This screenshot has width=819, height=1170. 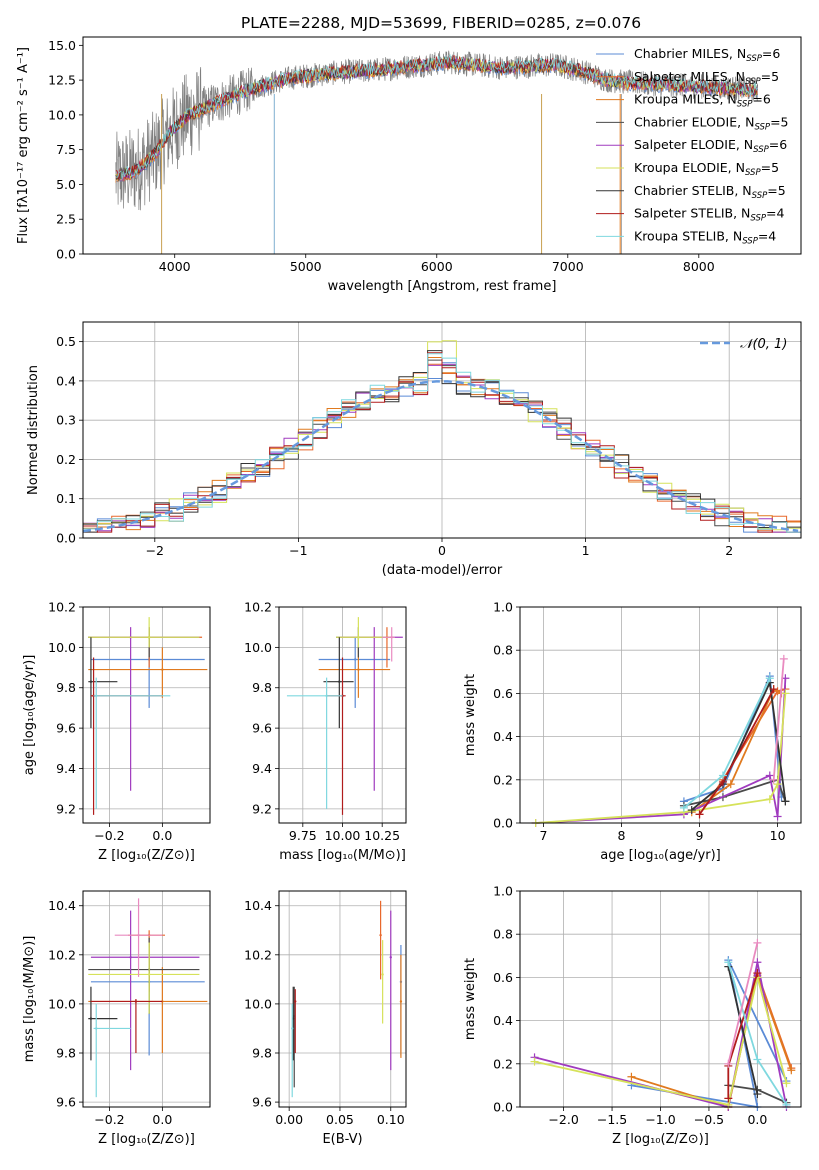 I want to click on legend-entry: Kroupa STELIB, NSSP=4, so click(x=705, y=237).